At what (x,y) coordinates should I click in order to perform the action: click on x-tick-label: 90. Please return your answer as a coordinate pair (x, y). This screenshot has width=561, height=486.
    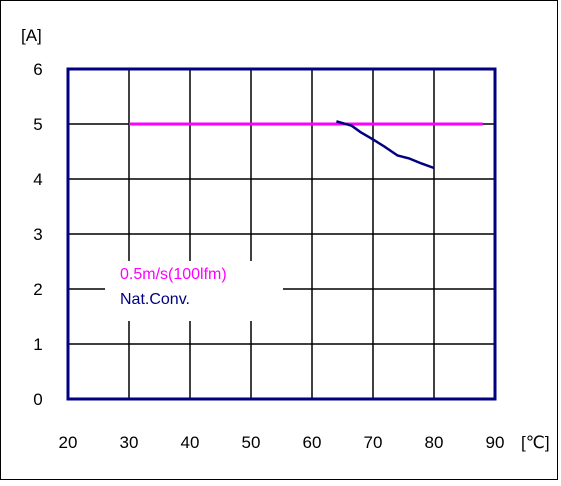
    Looking at the image, I should click on (495, 442).